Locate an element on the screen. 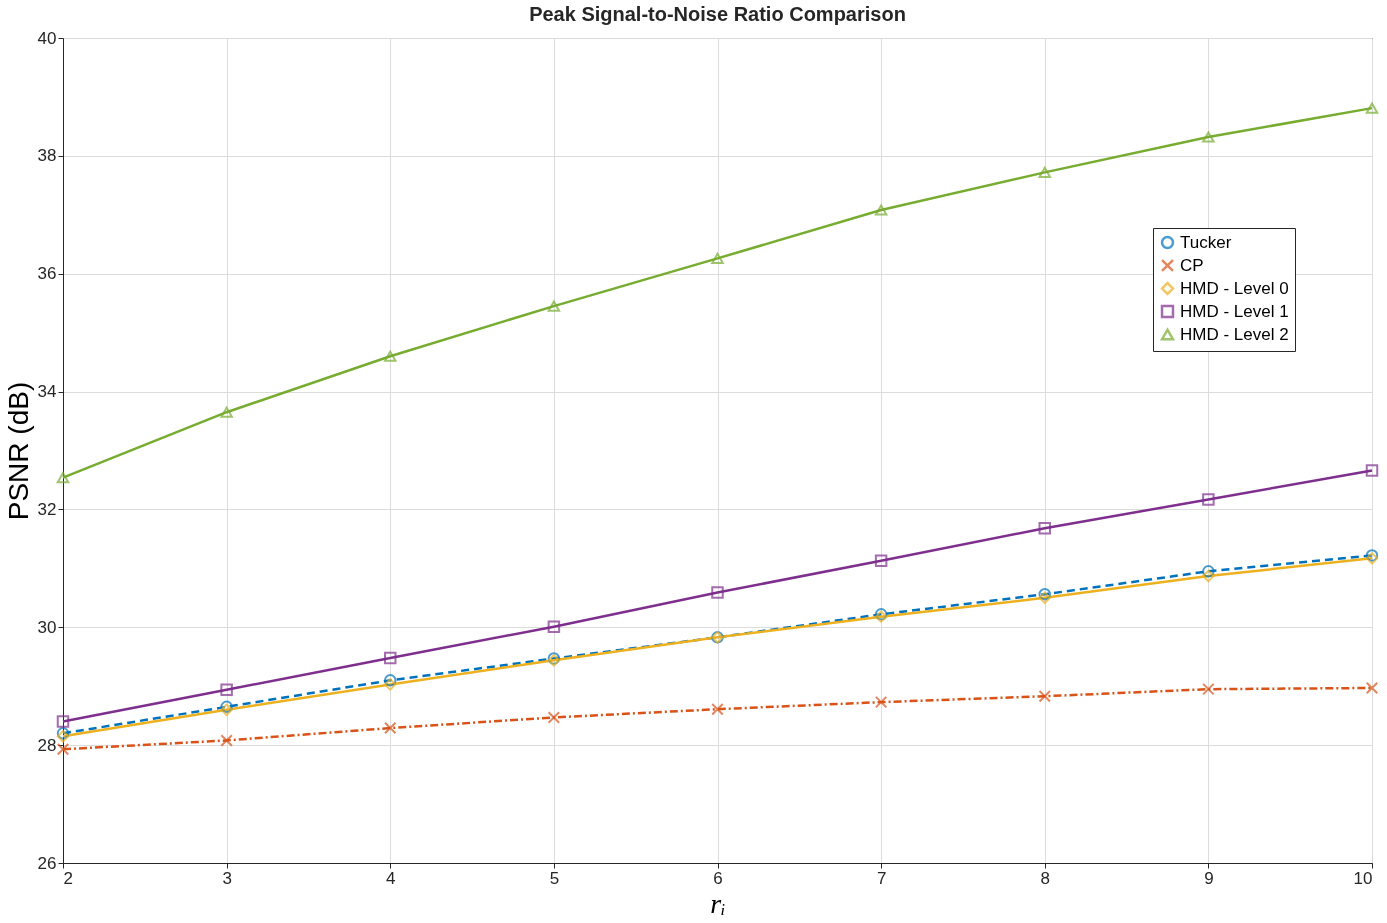  y-tick-label: 38 is located at coordinates (47, 156).